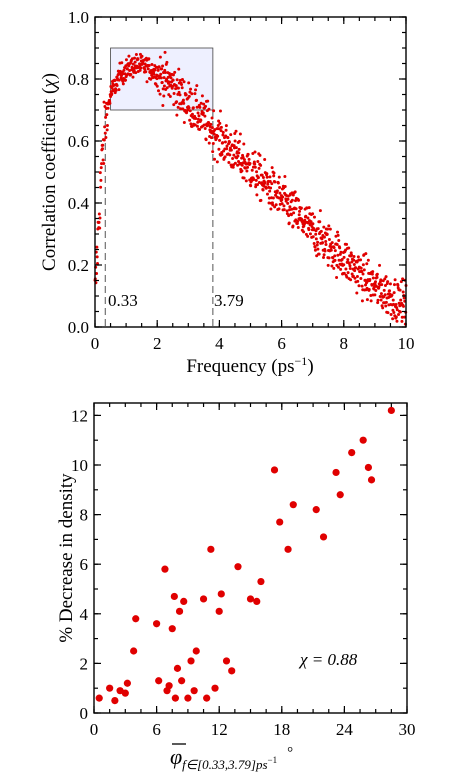 The width and height of the screenshot is (474, 782). What do you see at coordinates (78, 265) in the screenshot?
I see `y-tick-label: 0.2` at bounding box center [78, 265].